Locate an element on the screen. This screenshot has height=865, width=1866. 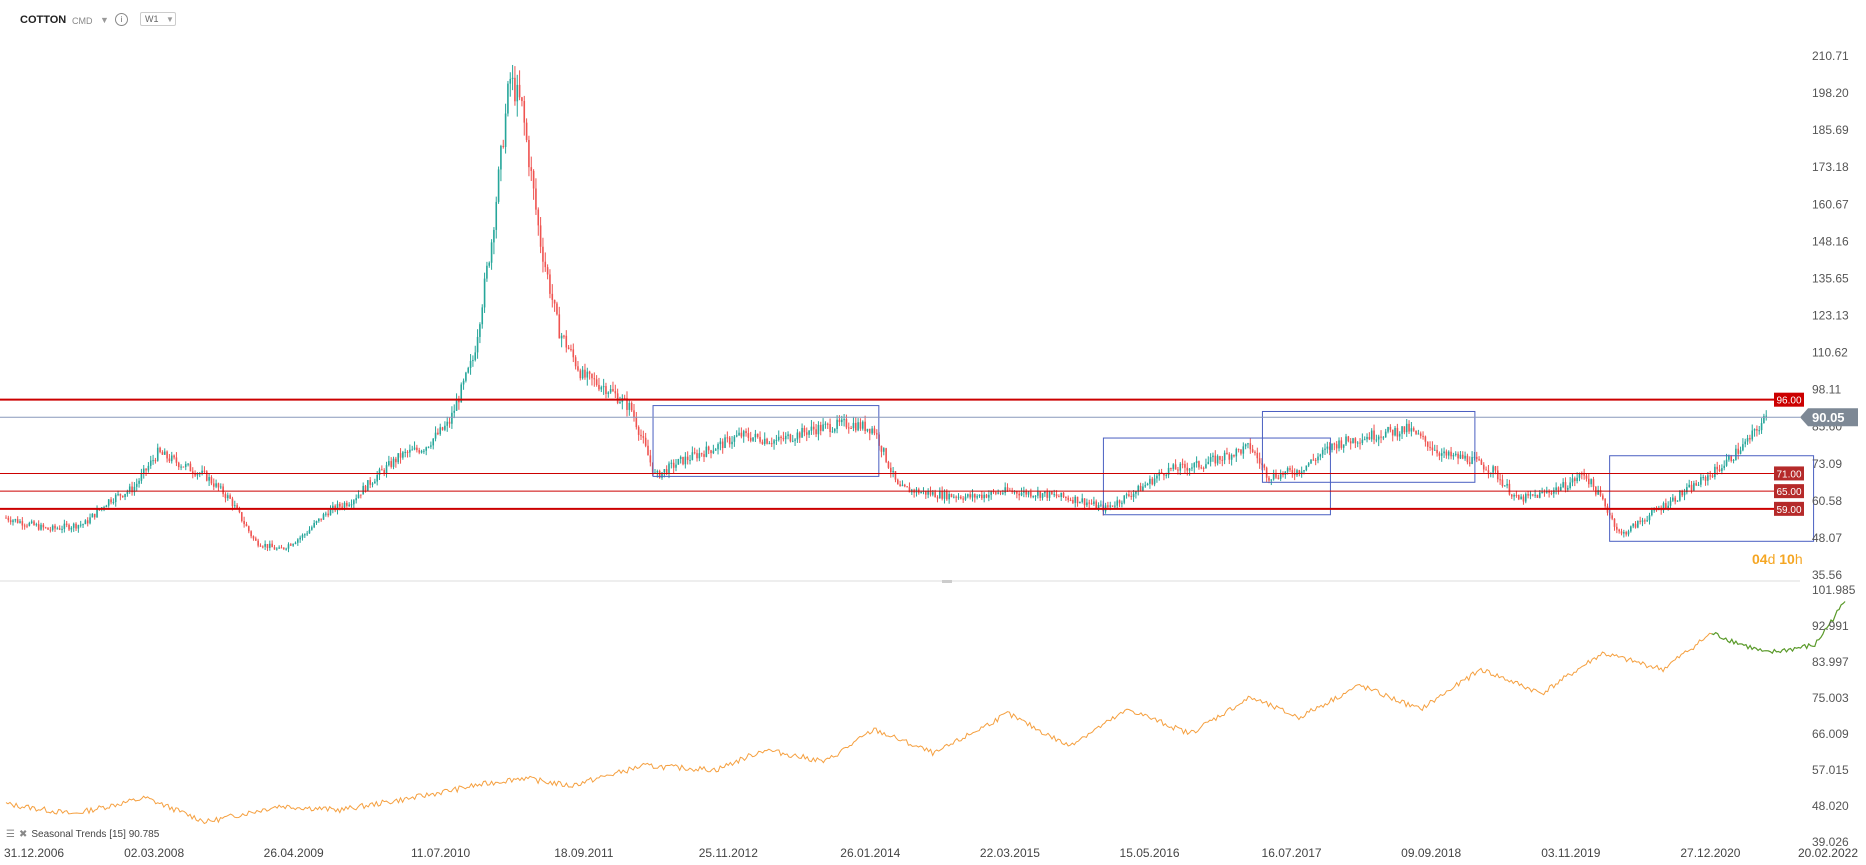
symbol-label: COTTON is located at coordinates (43, 20).